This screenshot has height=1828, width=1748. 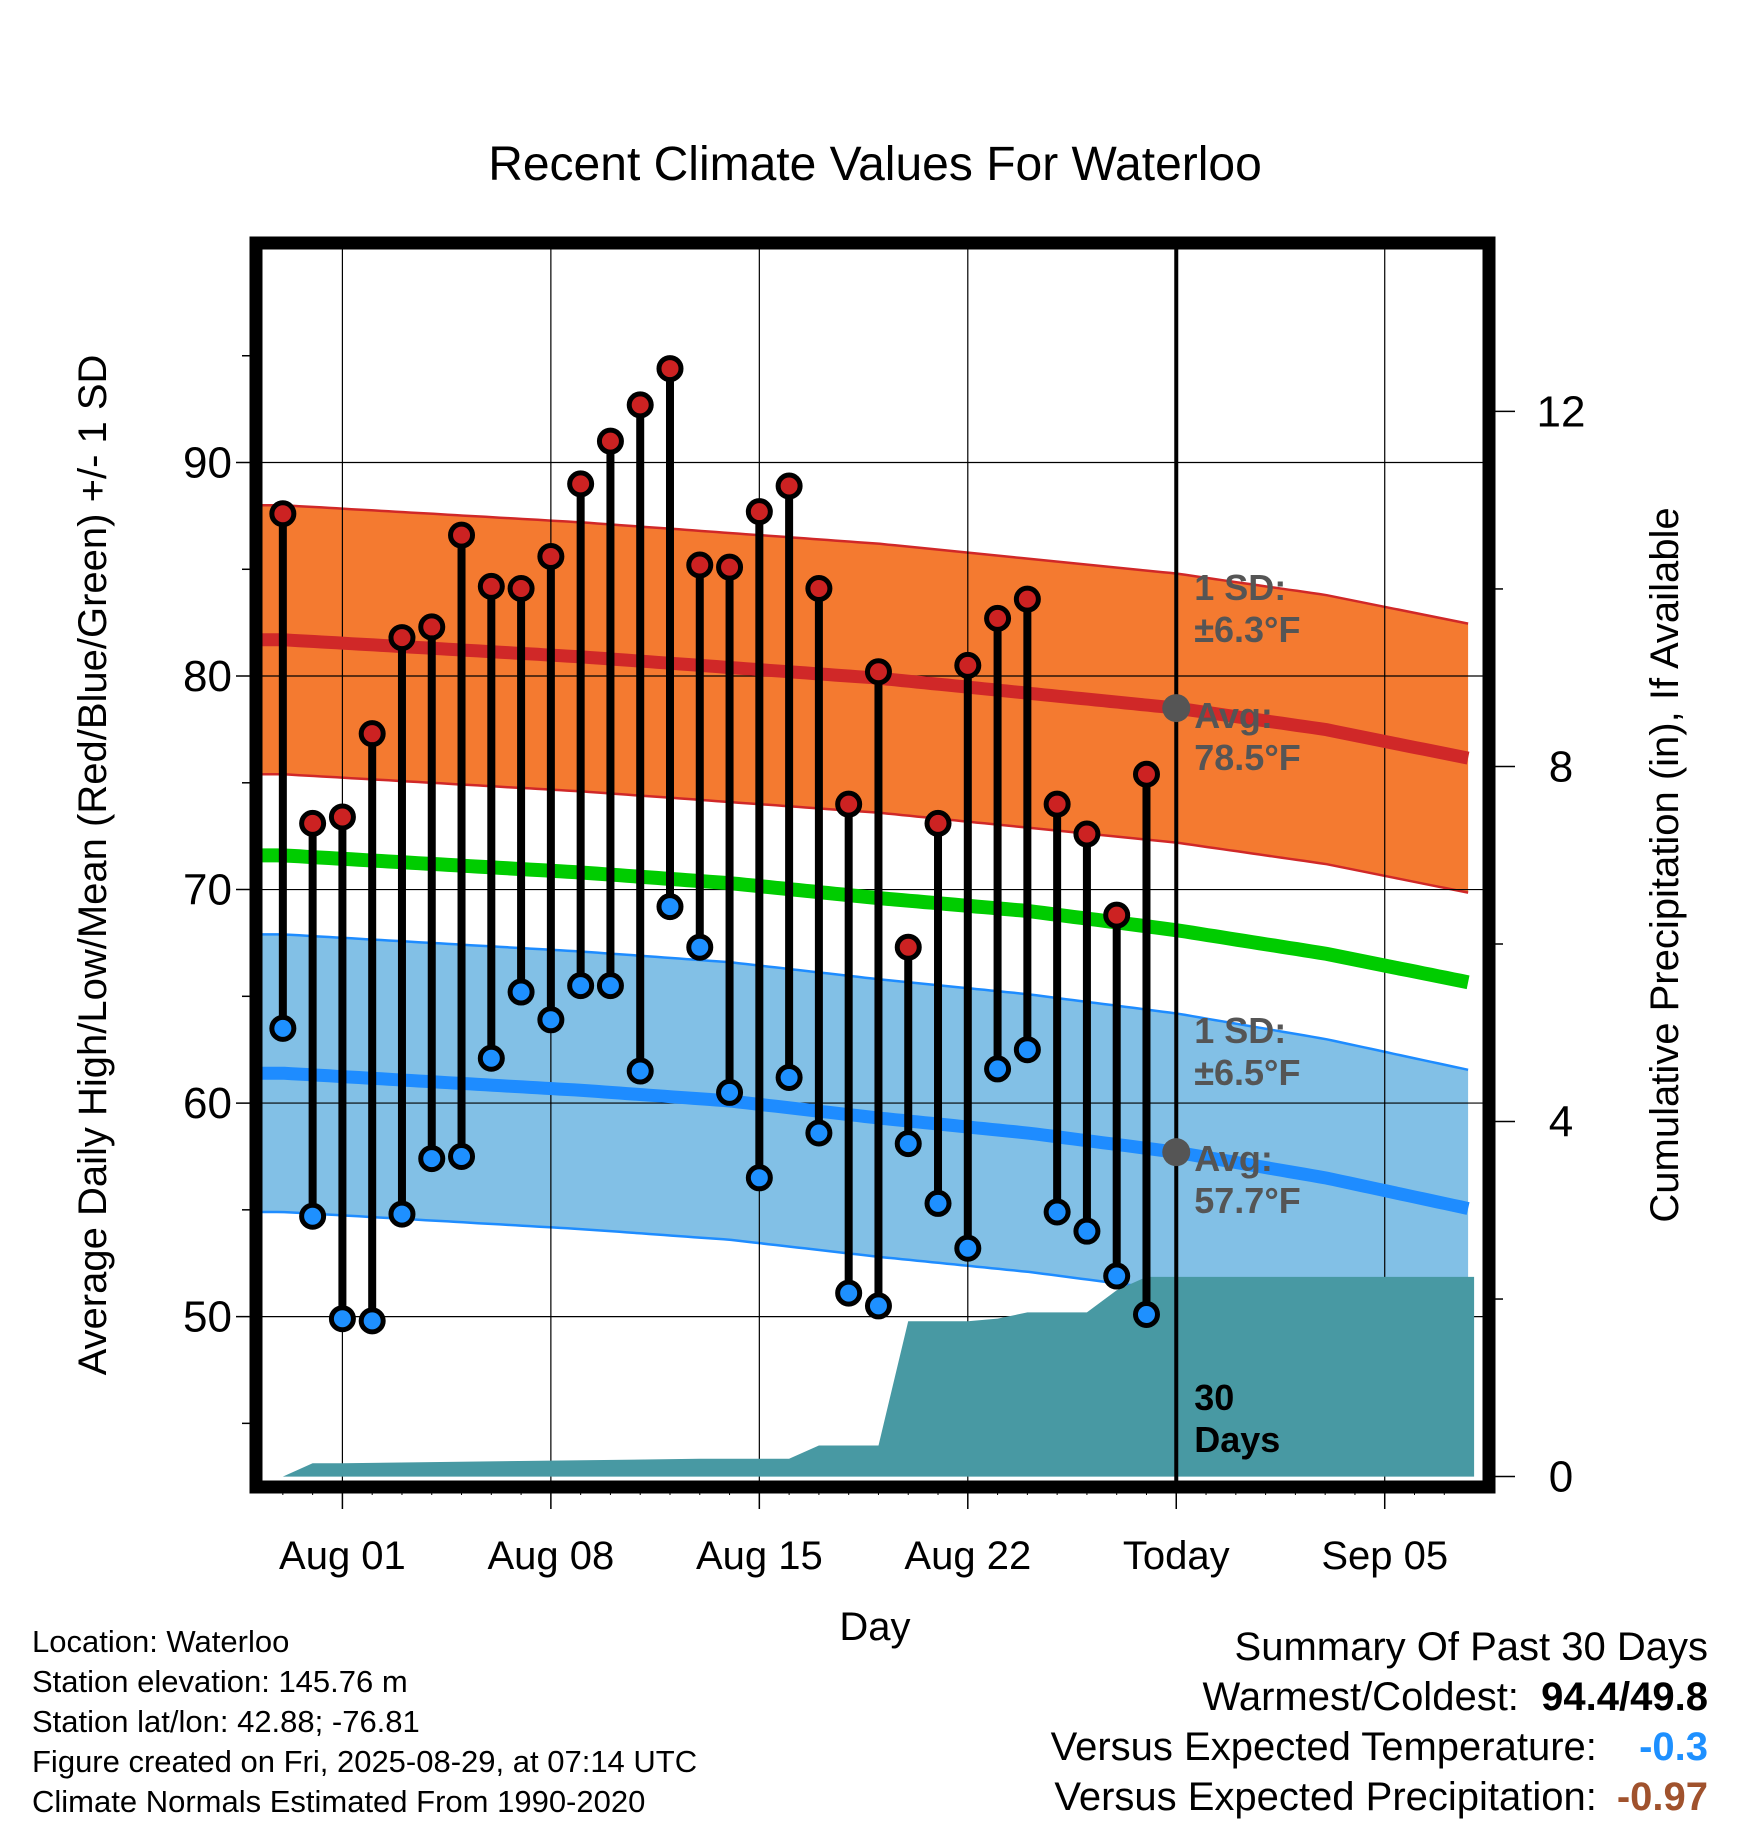 What do you see at coordinates (1176, 708) in the screenshot?
I see `today-high-avg-marker` at bounding box center [1176, 708].